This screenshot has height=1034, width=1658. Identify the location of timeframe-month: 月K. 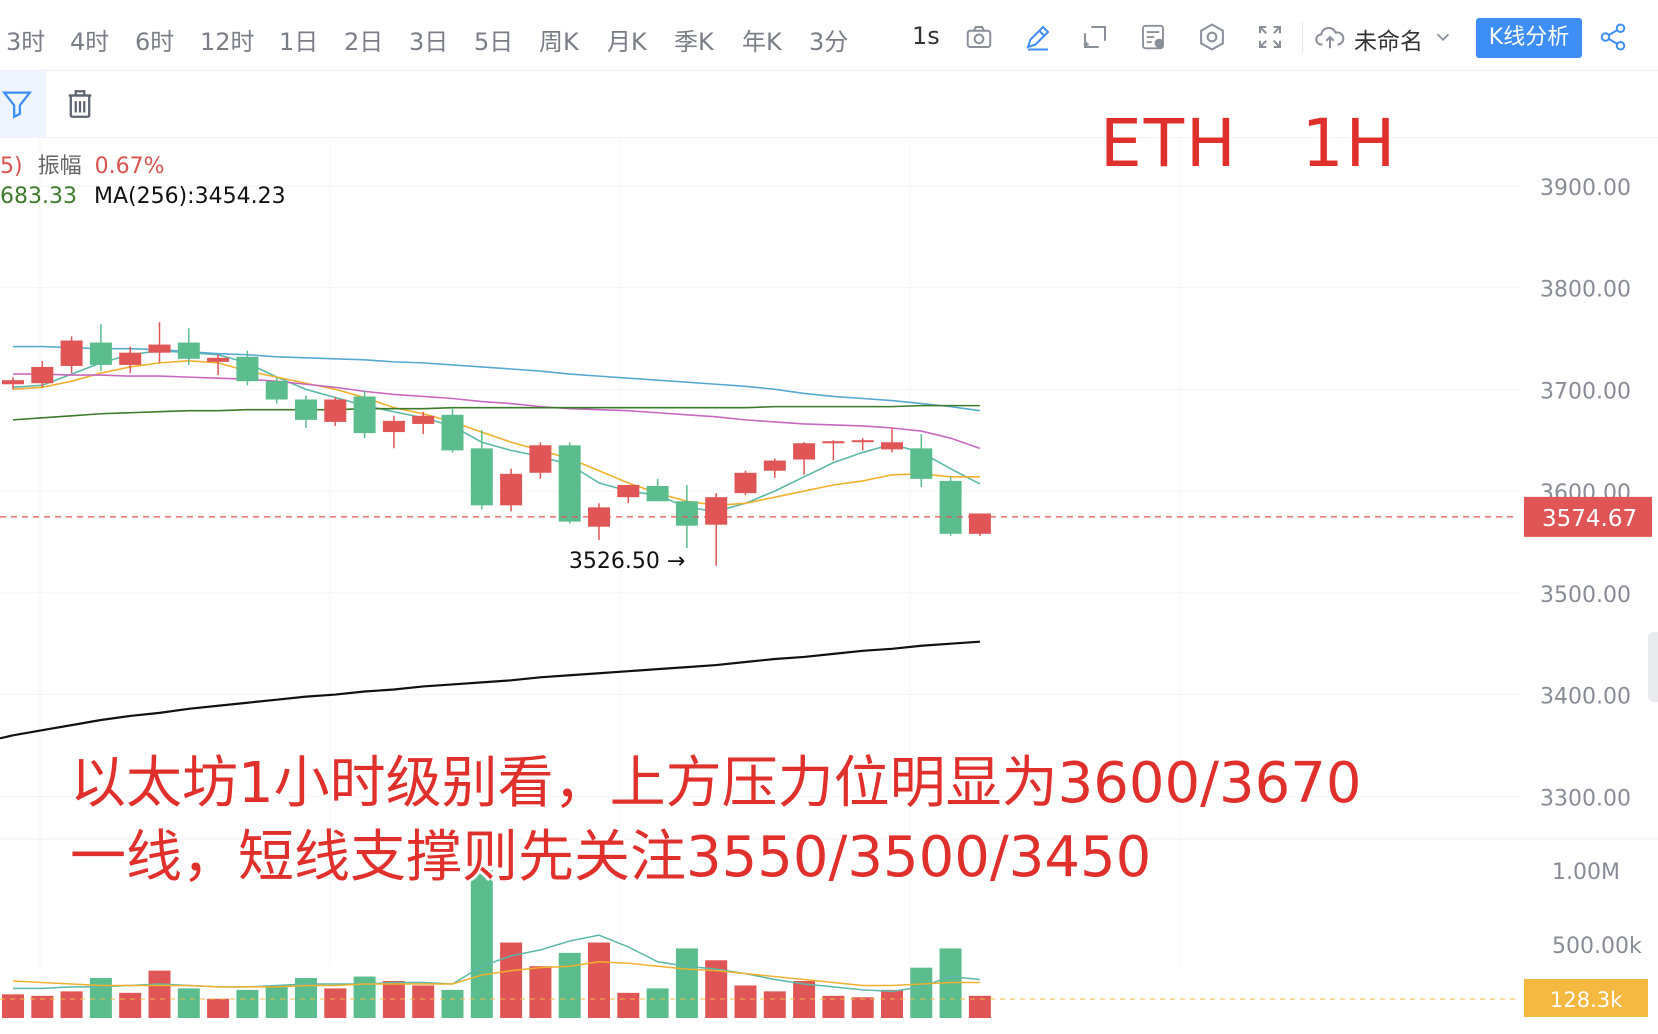
(627, 42).